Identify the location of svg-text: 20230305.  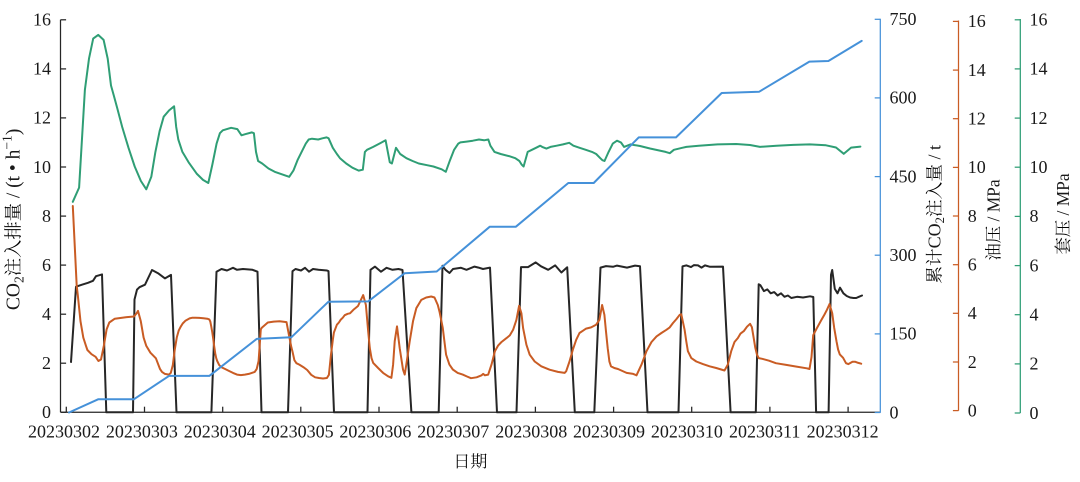
(298, 431).